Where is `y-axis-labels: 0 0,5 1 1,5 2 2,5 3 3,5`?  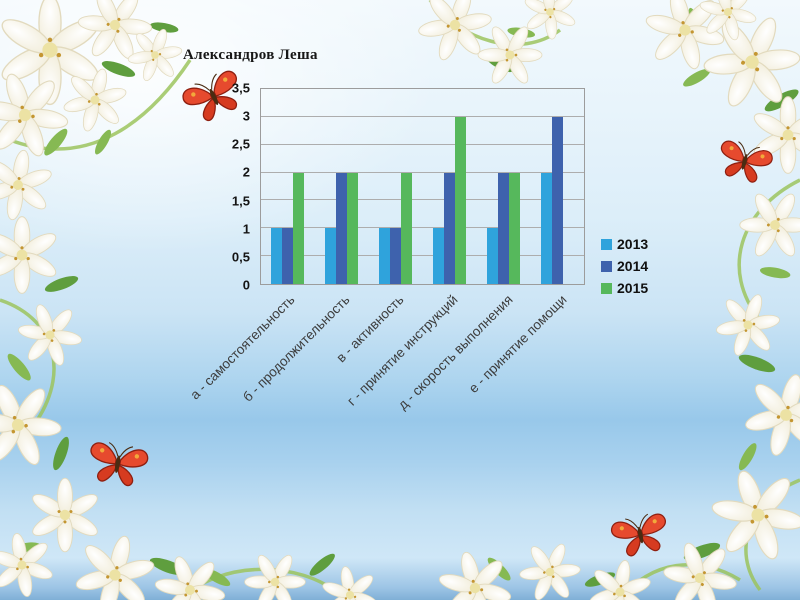
y-axis-labels: 0 0,5 1 1,5 2 2,5 3 3,5 is located at coordinates (227, 187).